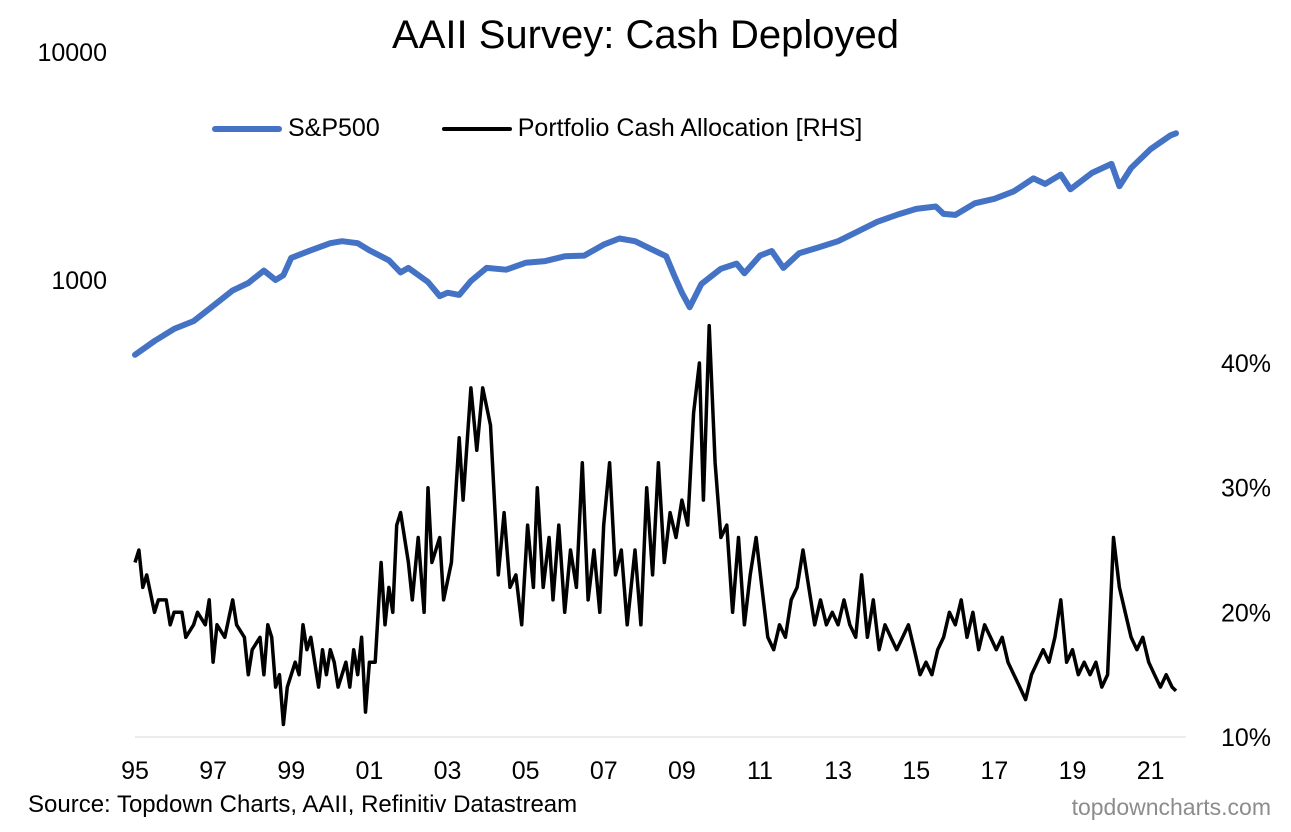 Image resolution: width=1291 pixels, height=832 pixels. What do you see at coordinates (448, 771) in the screenshot?
I see `x-tick-label: 03` at bounding box center [448, 771].